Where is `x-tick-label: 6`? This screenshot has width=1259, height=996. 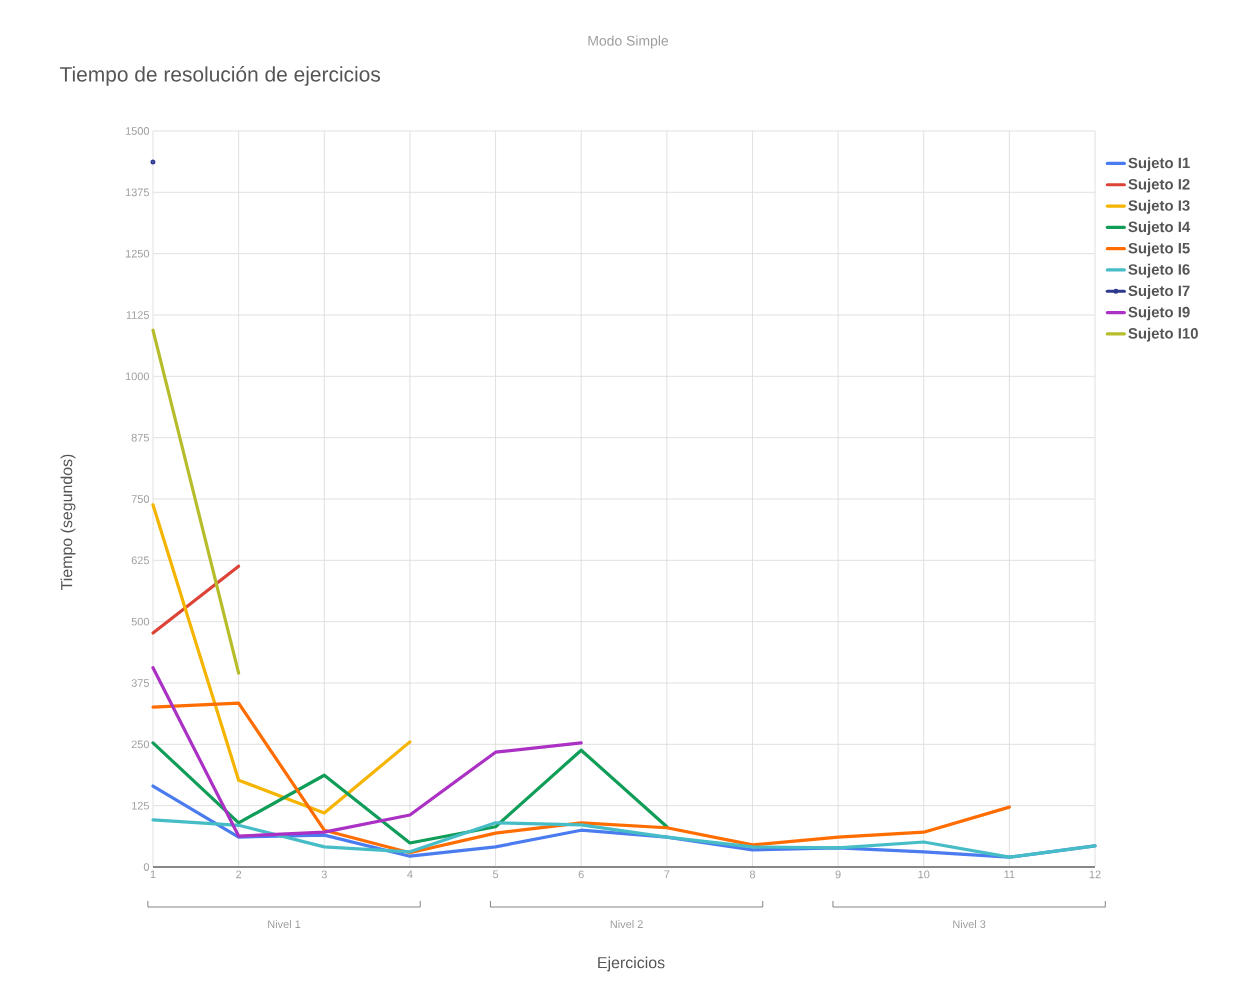 x-tick-label: 6 is located at coordinates (581, 874).